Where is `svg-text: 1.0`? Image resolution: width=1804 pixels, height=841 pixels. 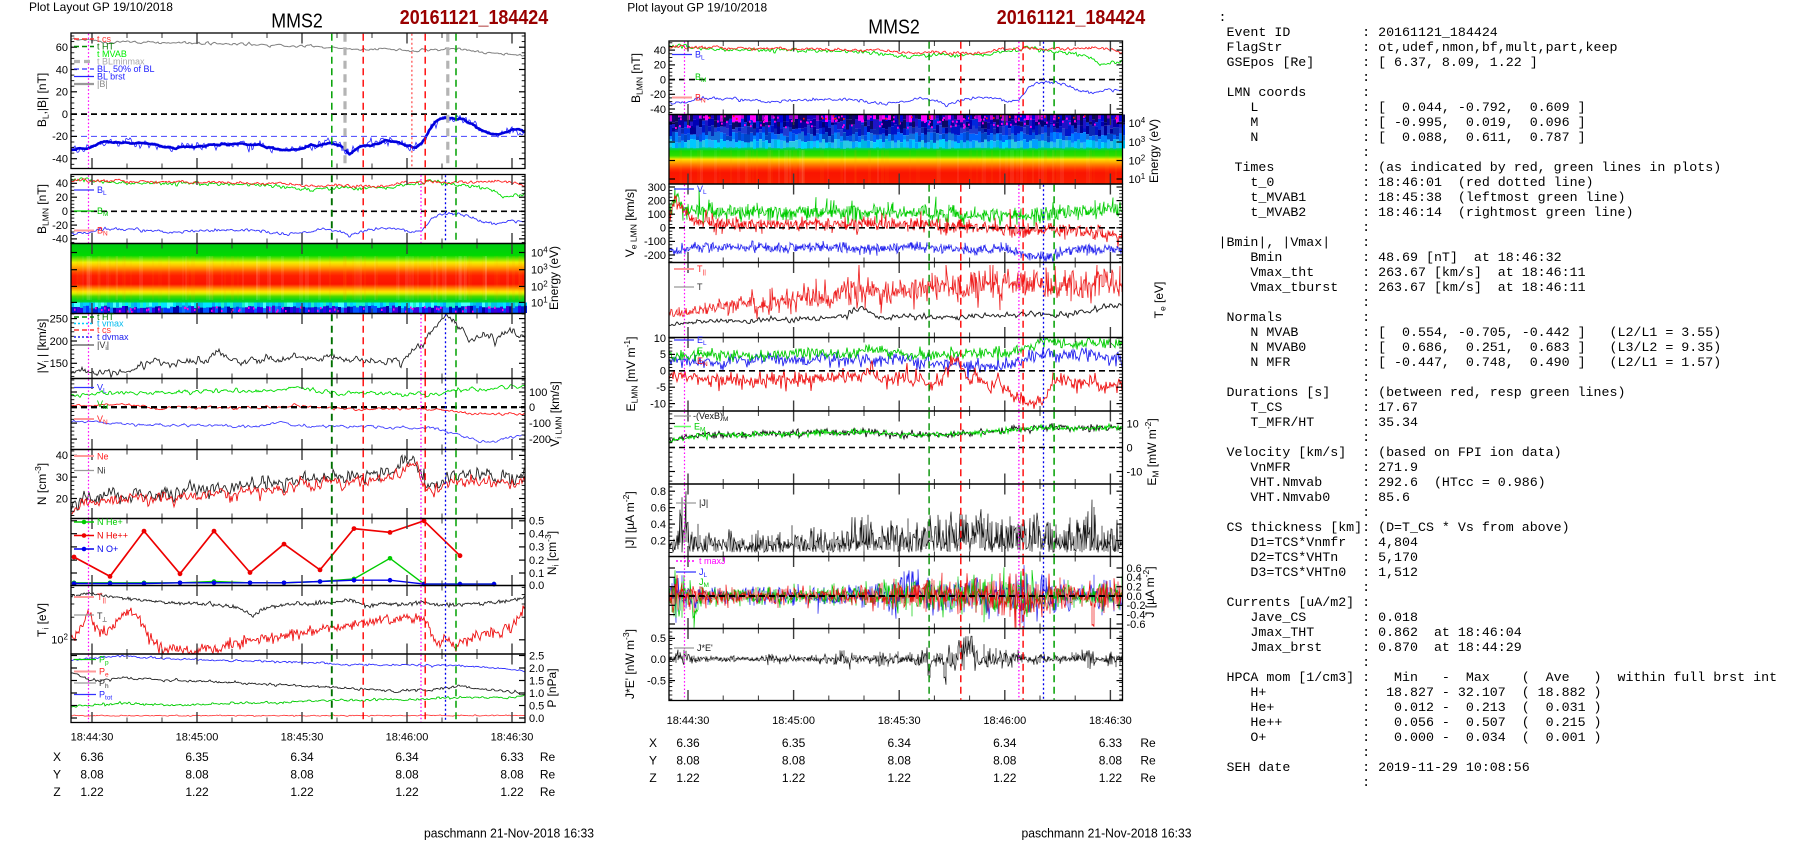 svg-text: 1.0 is located at coordinates (536, 694).